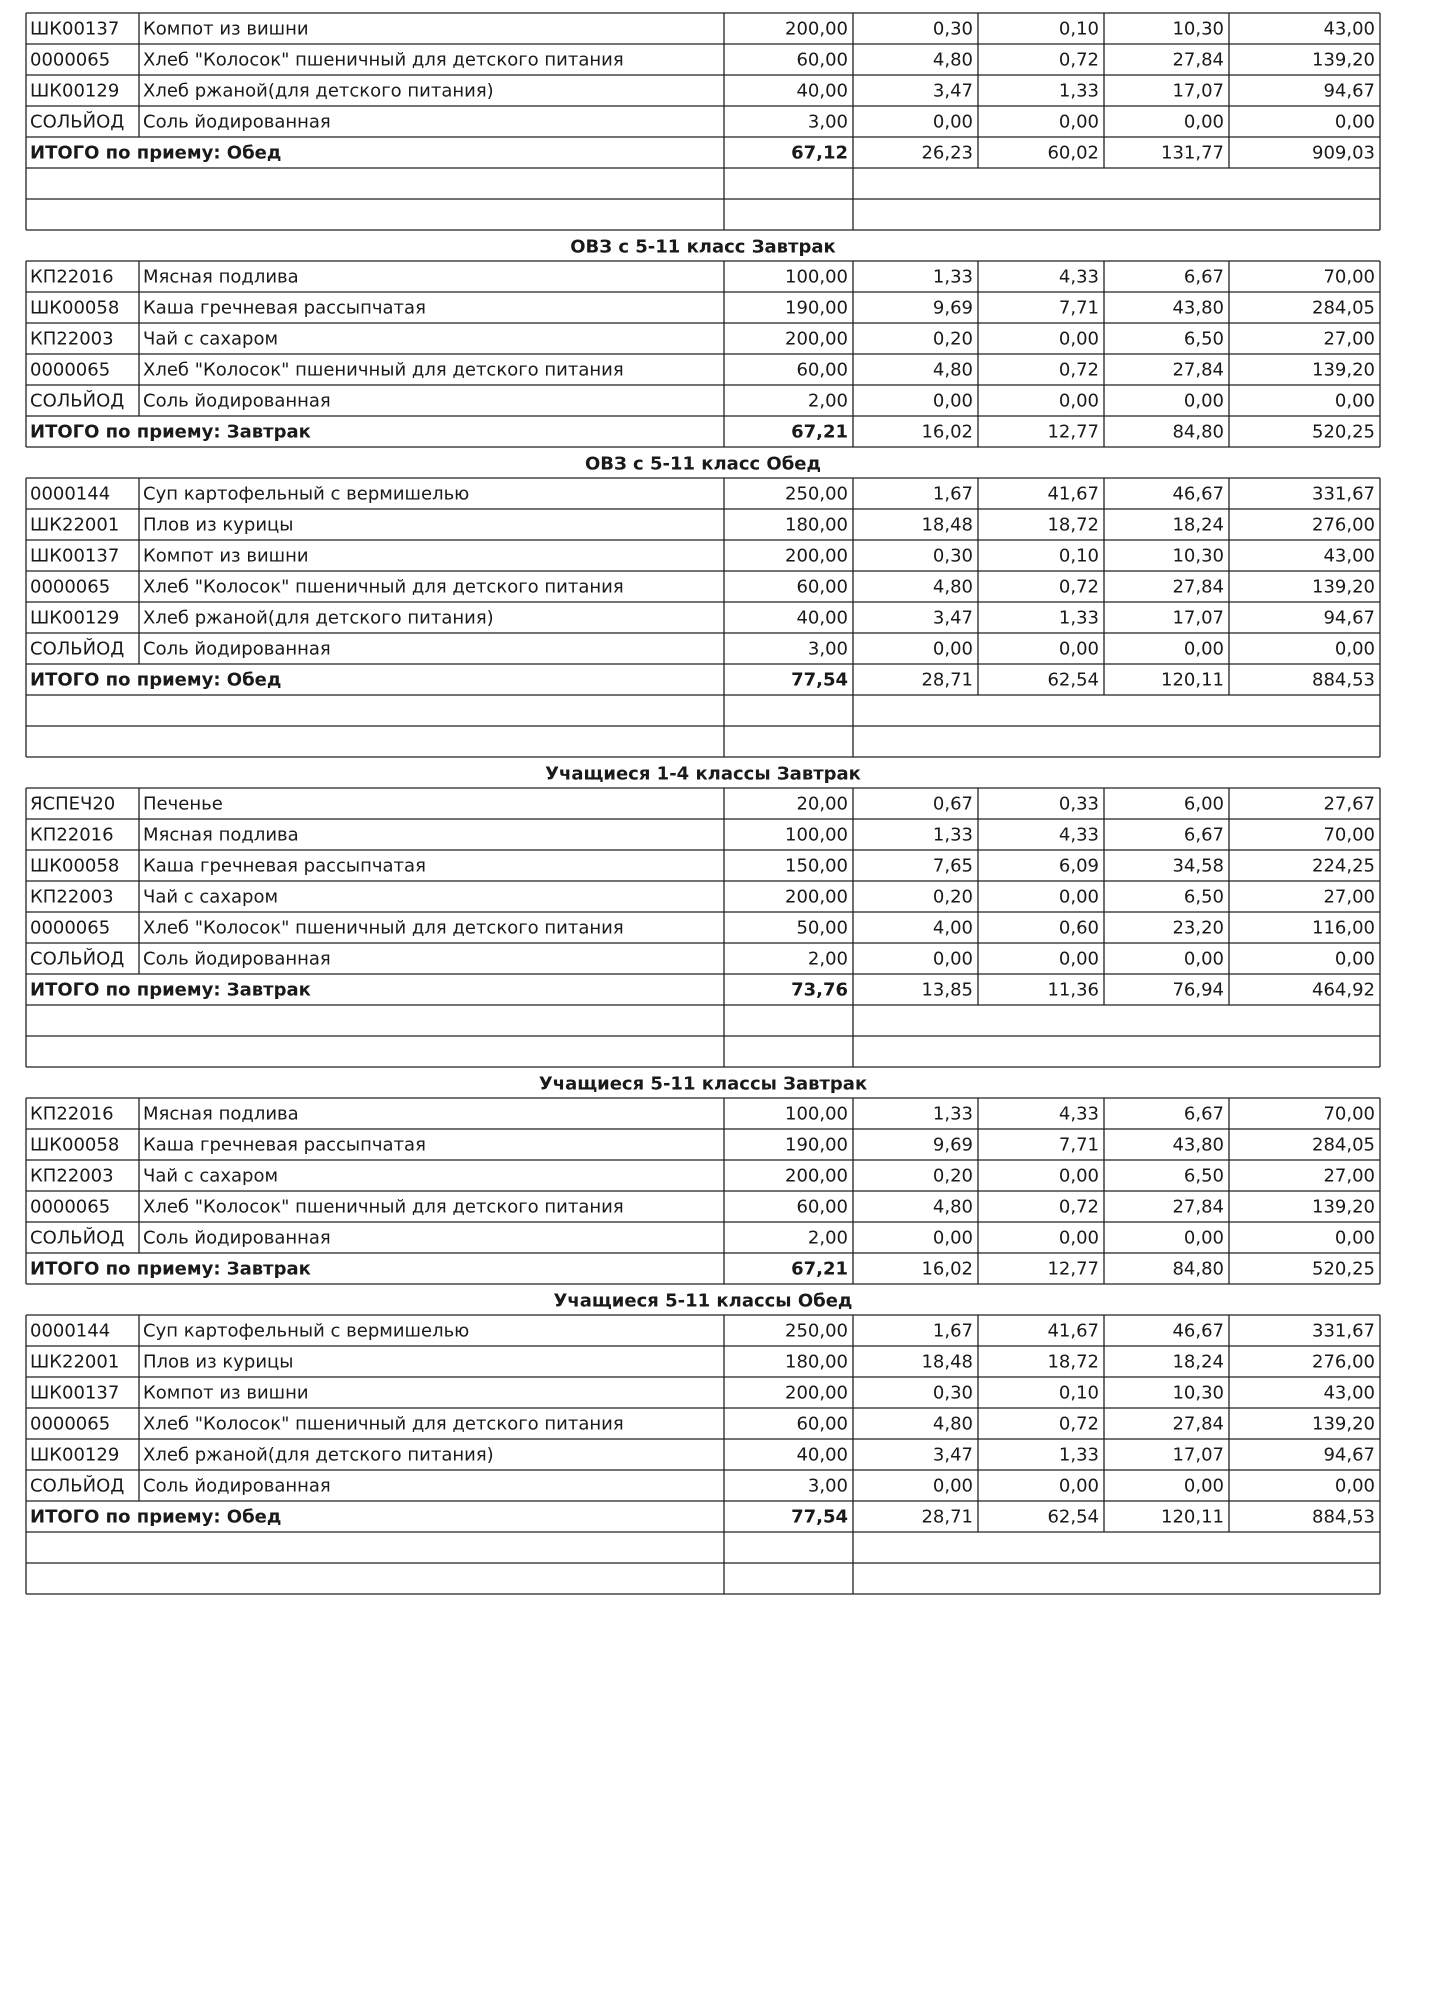 The width and height of the screenshot is (1454, 2000). Describe the element at coordinates (1343, 153) in the screenshot. I see `total-cell: 909,03` at that location.